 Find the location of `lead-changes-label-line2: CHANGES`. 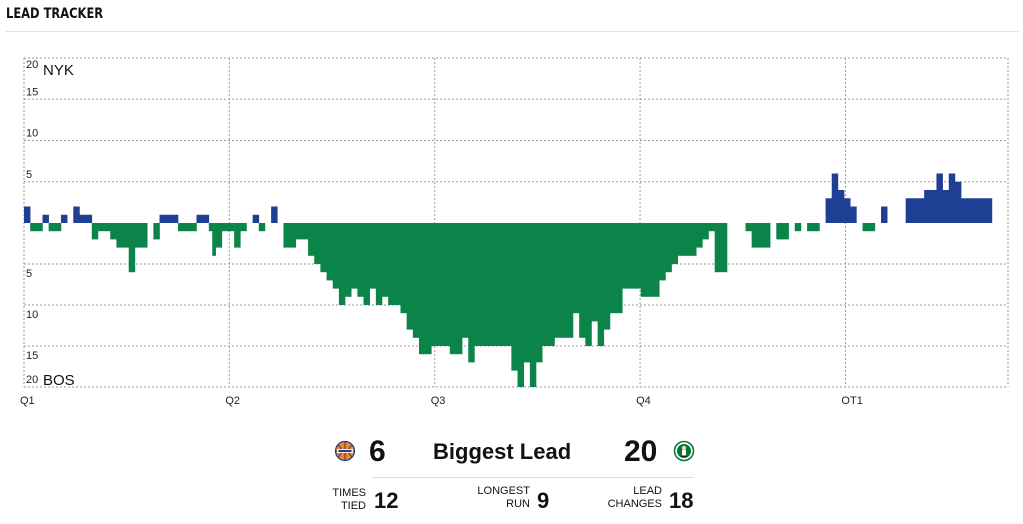

lead-changes-label-line2: CHANGES is located at coordinates (634, 504).